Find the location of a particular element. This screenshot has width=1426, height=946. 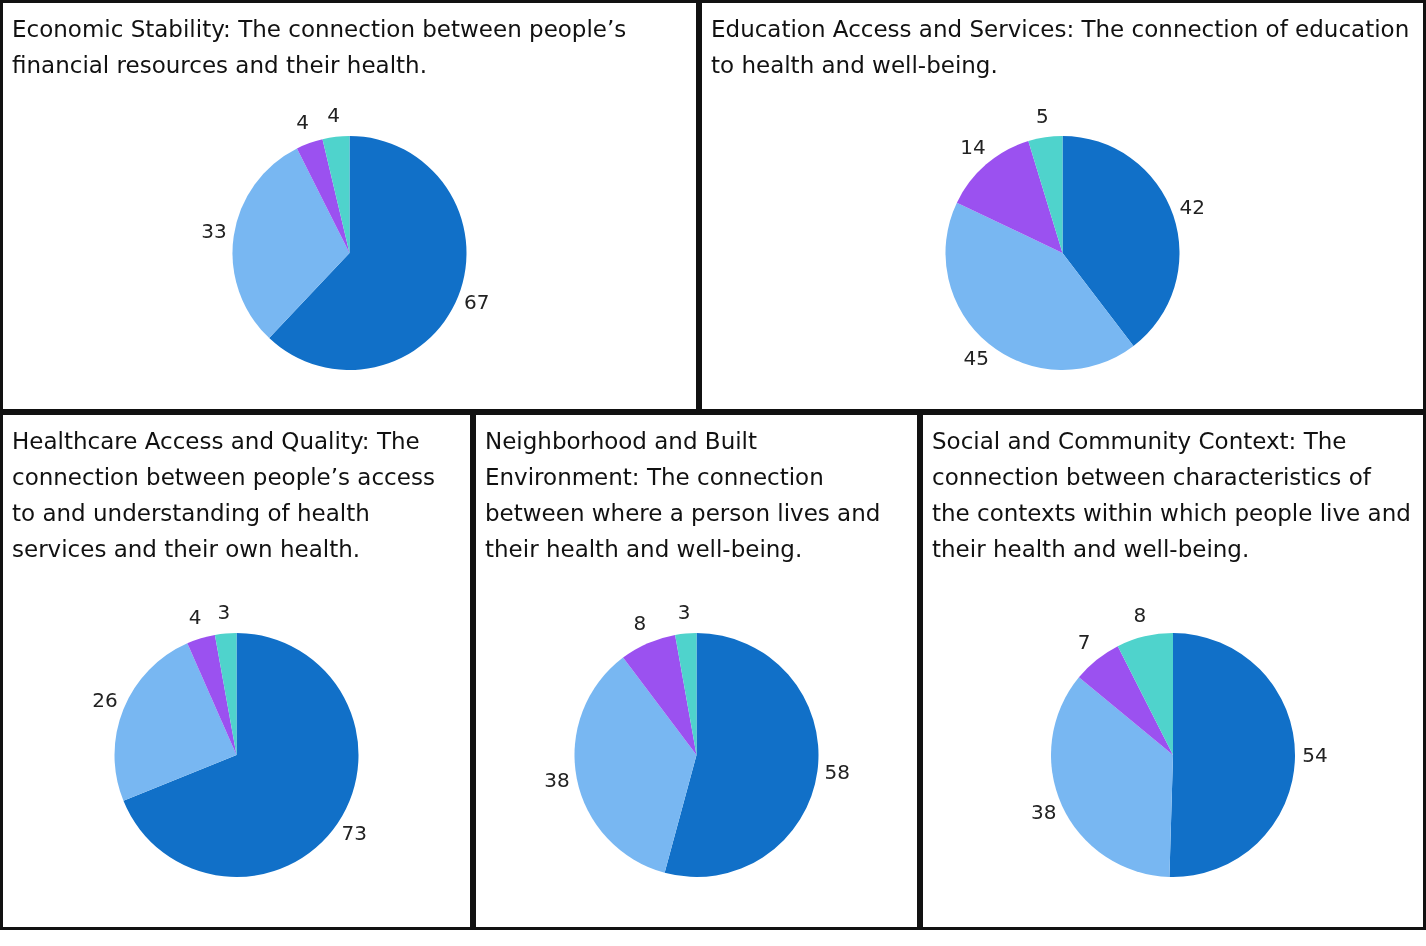

data-label: 33 is located at coordinates (214, 231).